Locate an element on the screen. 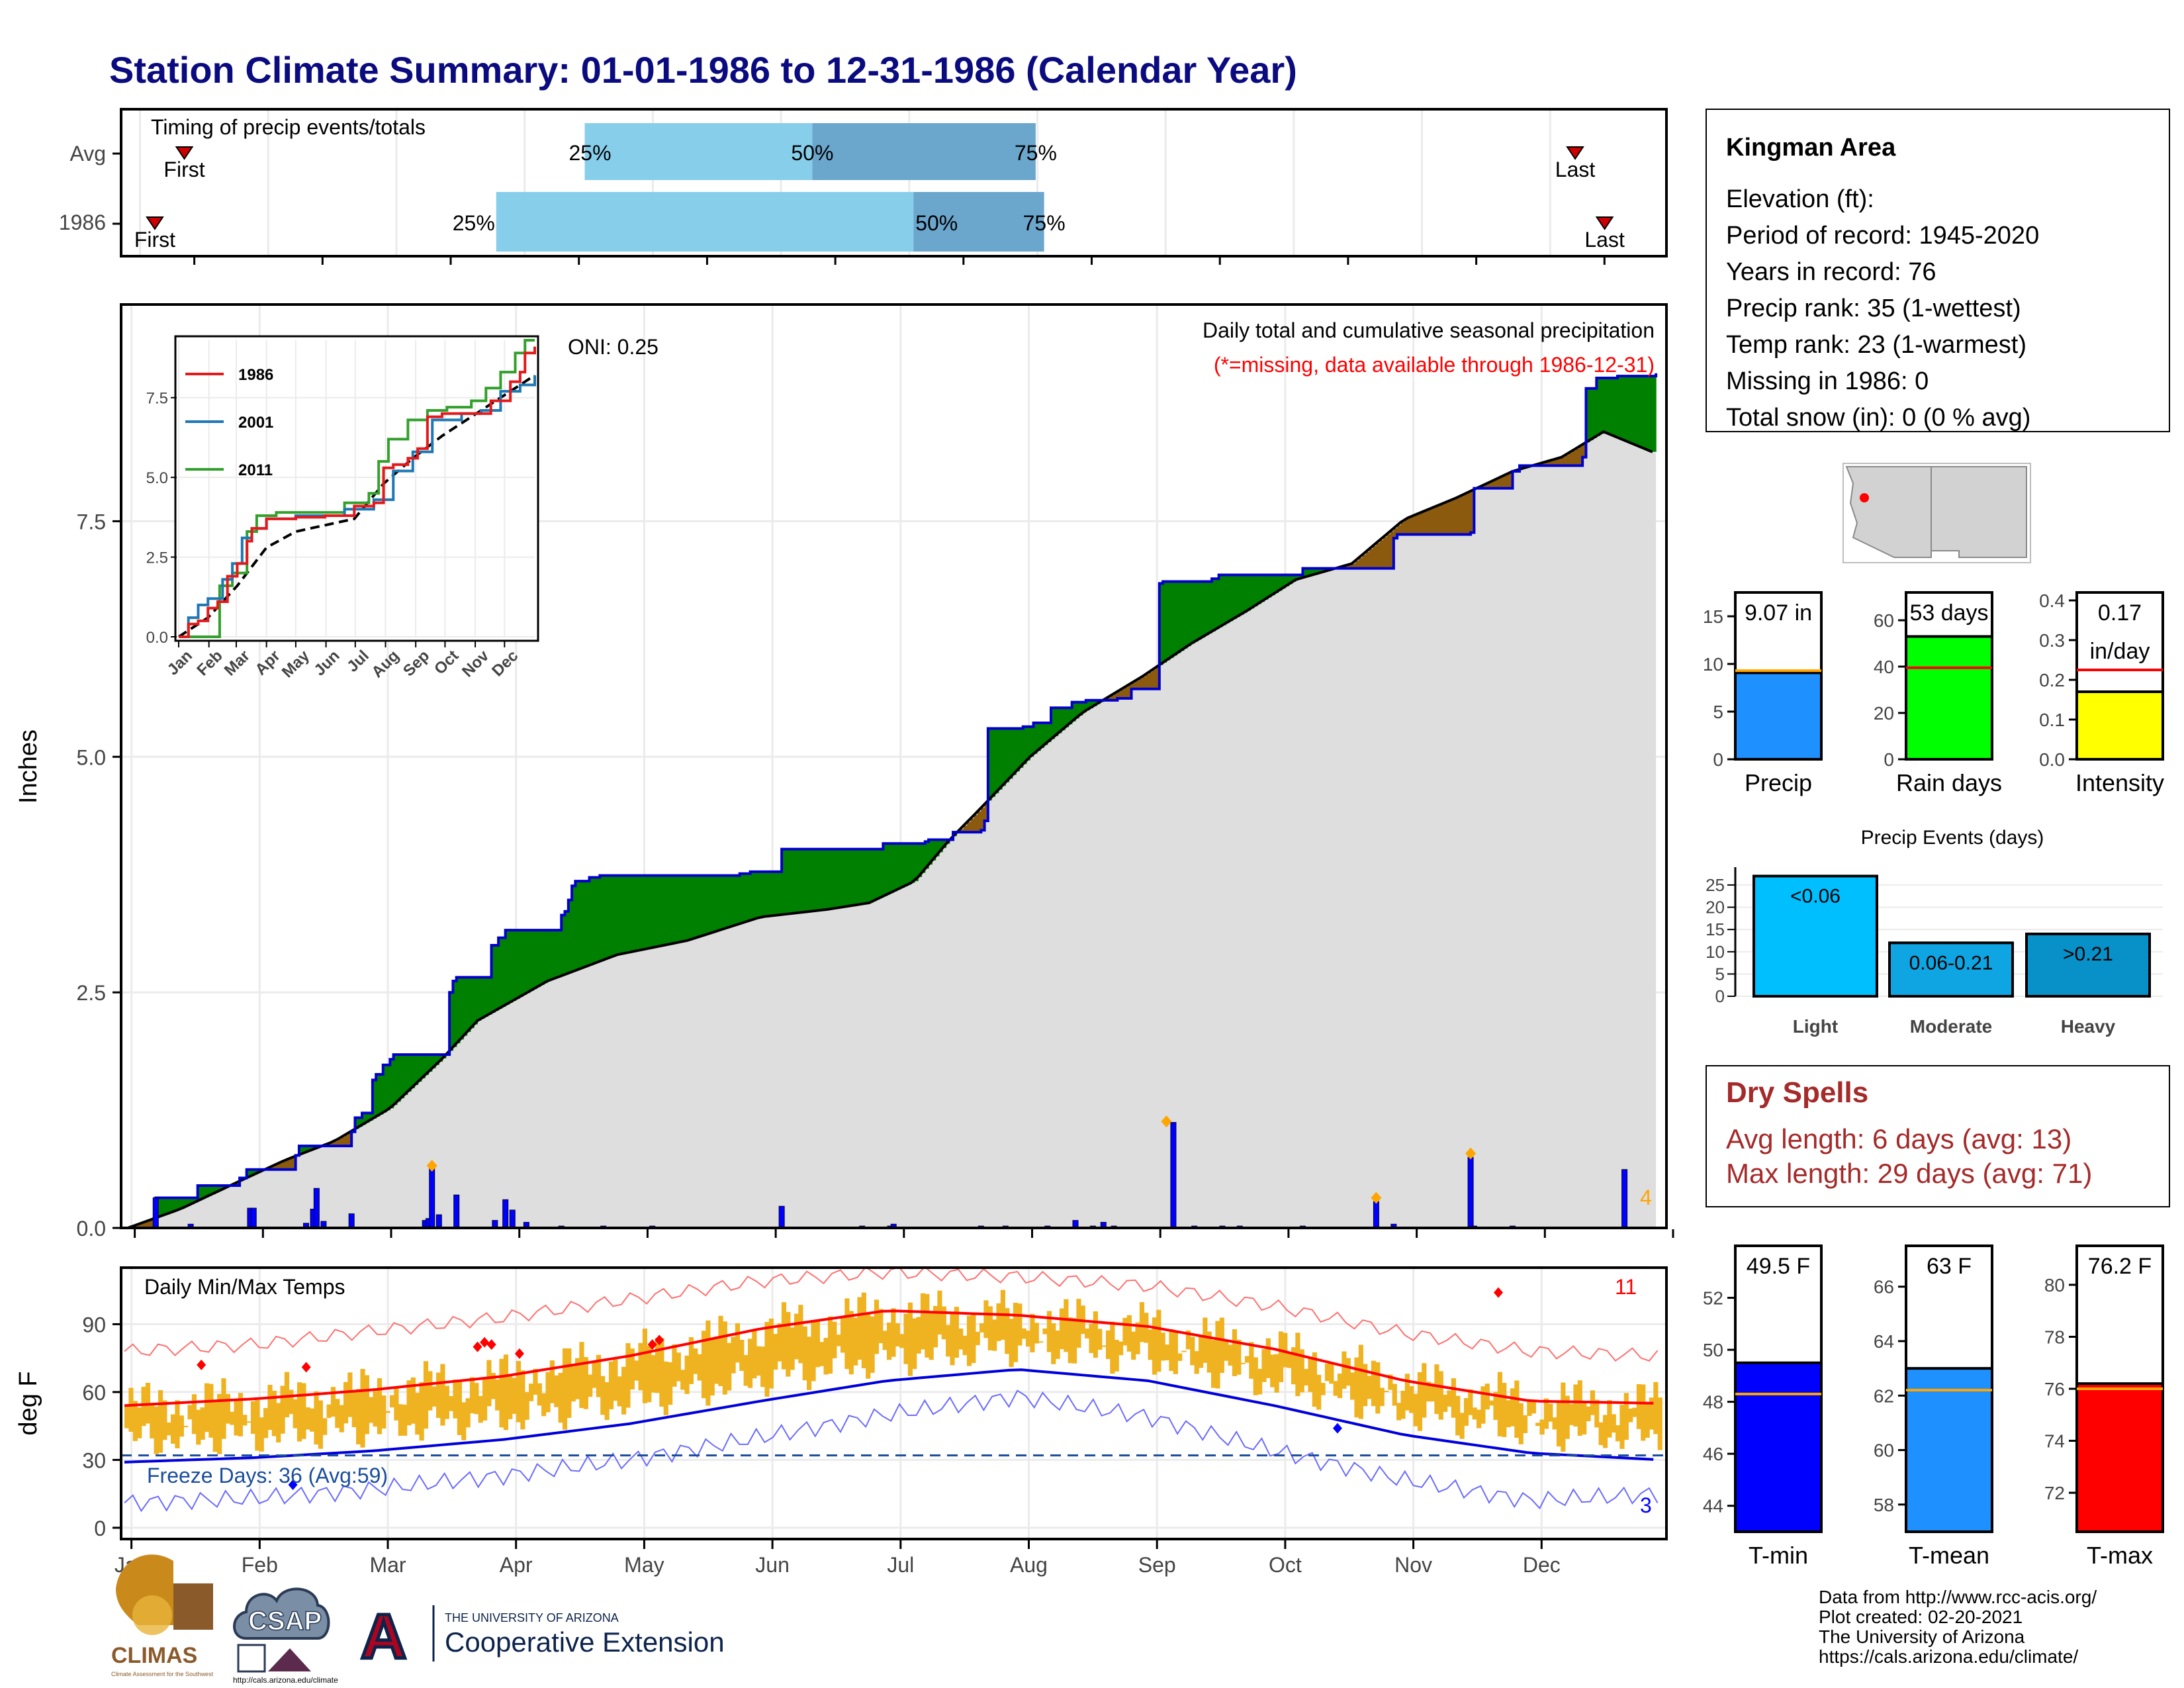  inset-legend: 1986 2001 2011 is located at coordinates (229, 422).